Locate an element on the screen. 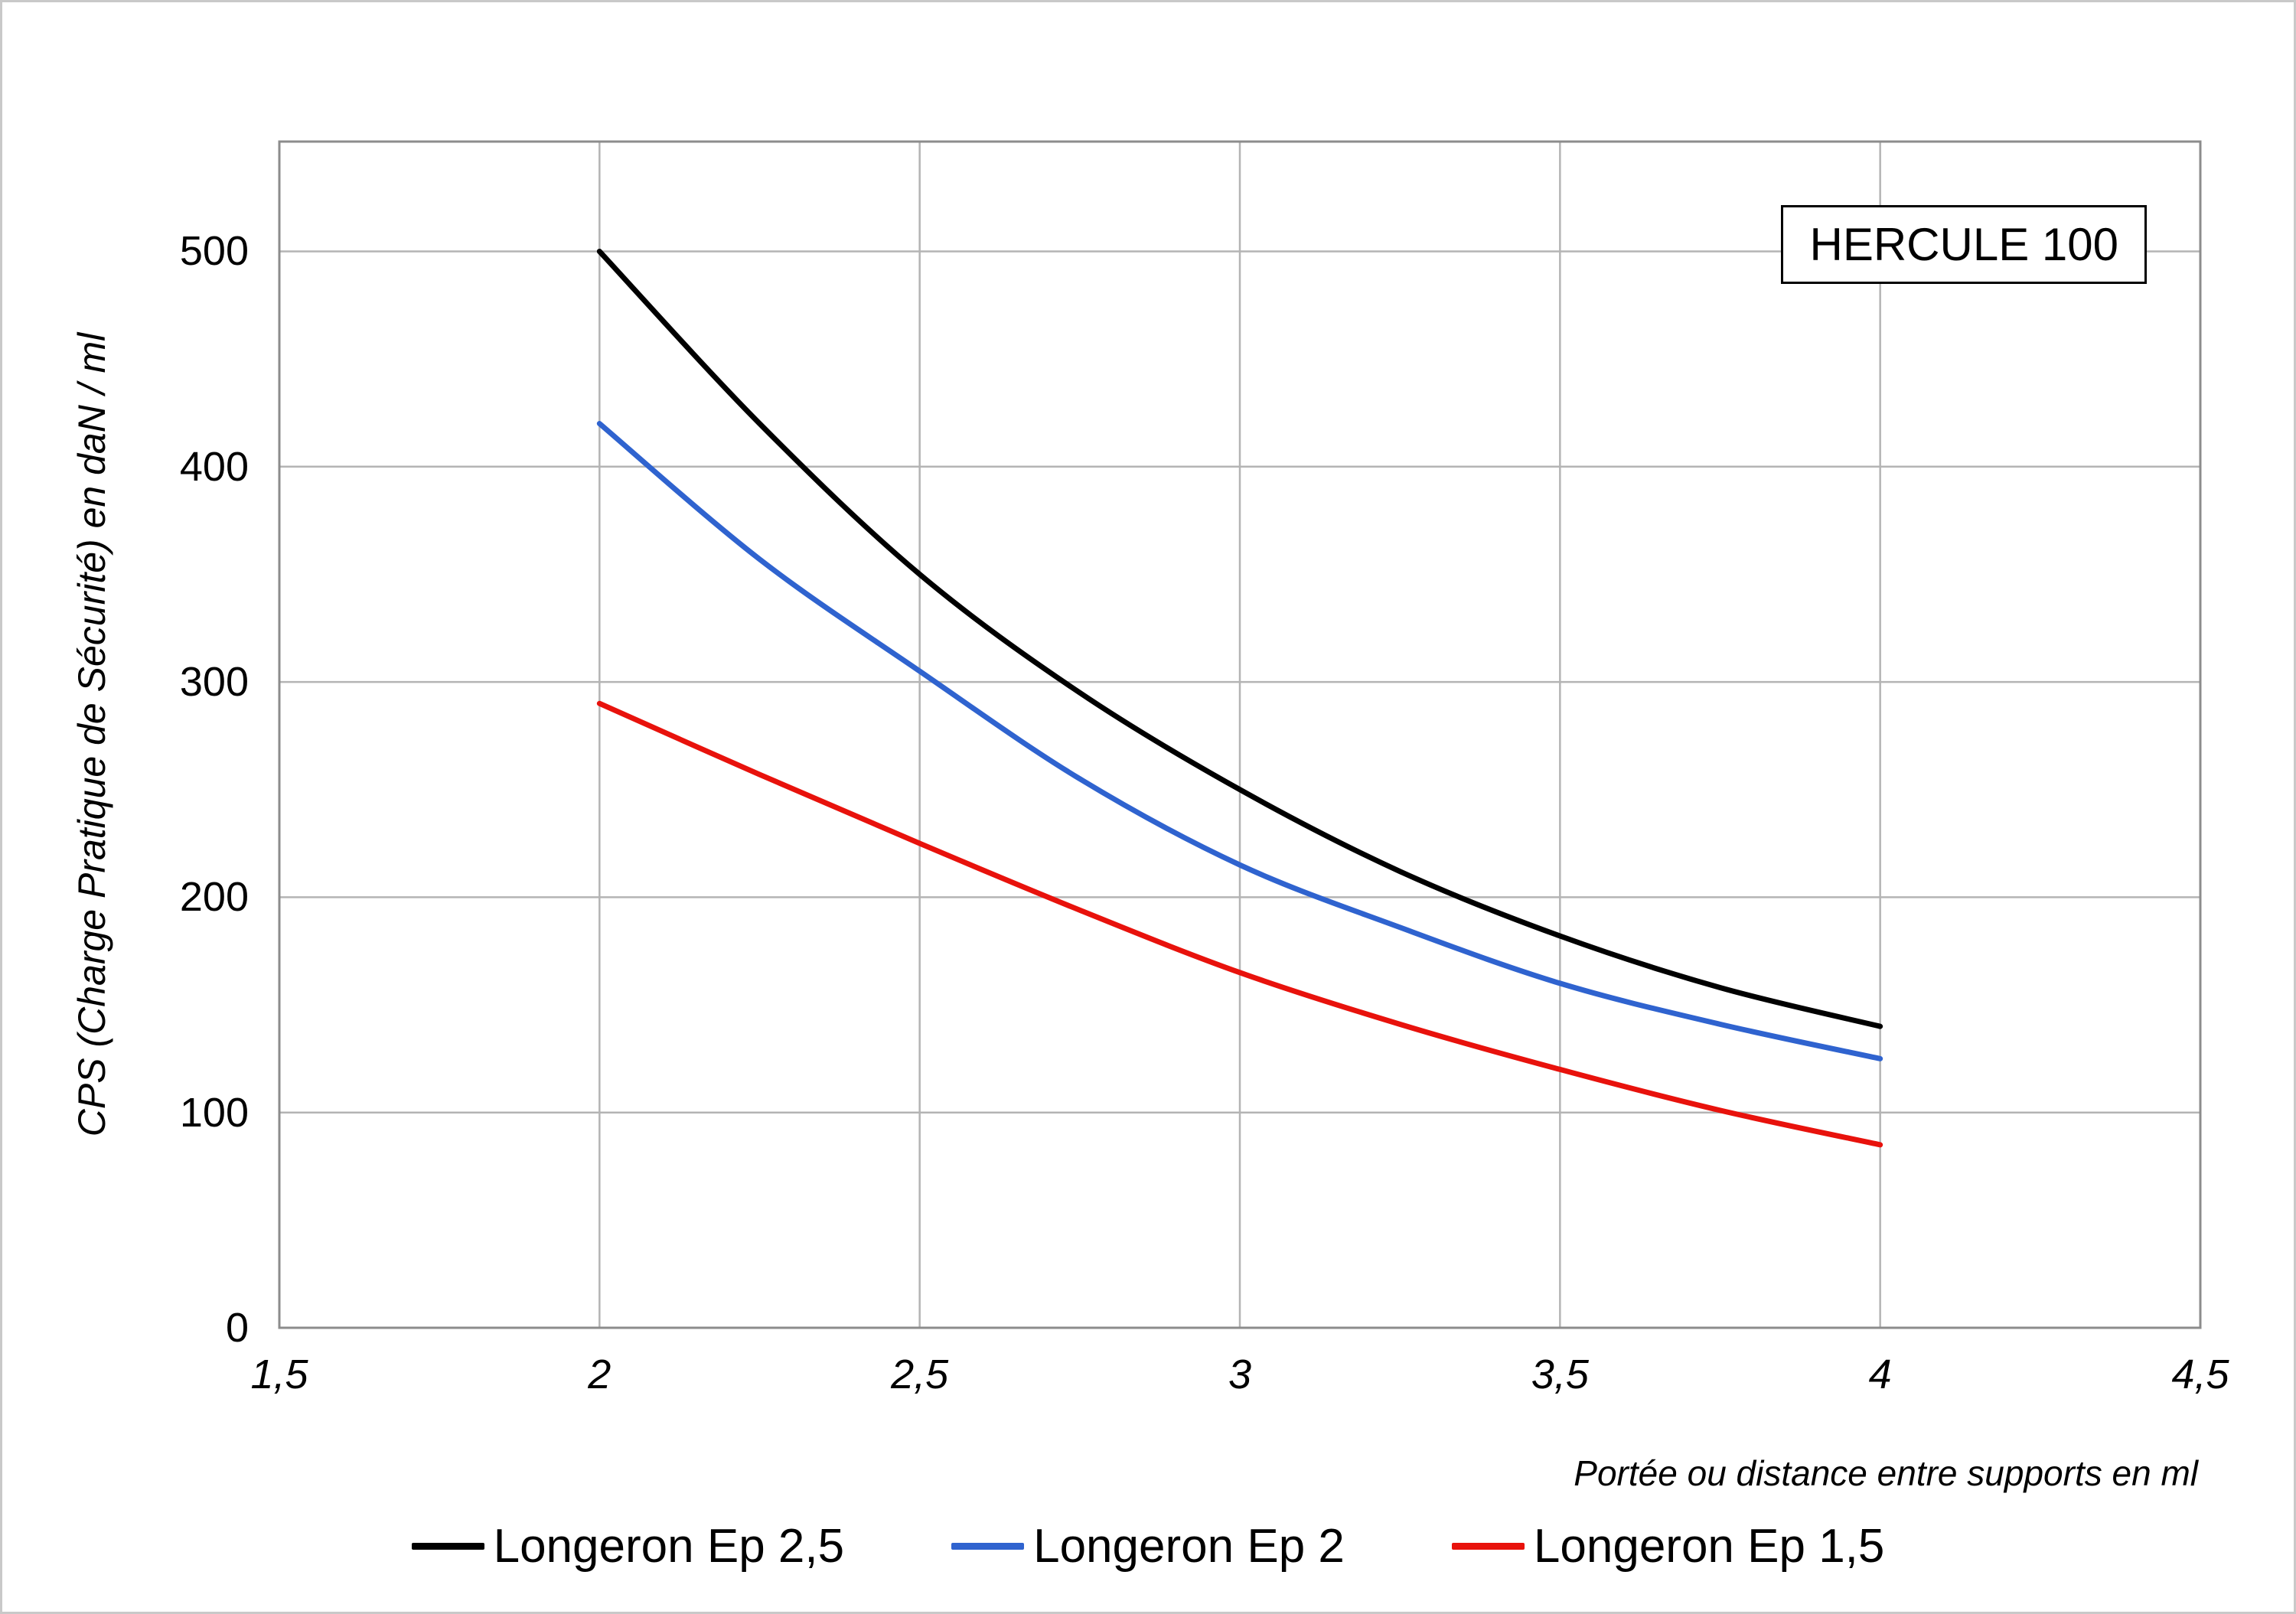 The width and height of the screenshot is (2296, 1614). chart-title-box: HERCULE 100 is located at coordinates (1964, 244).